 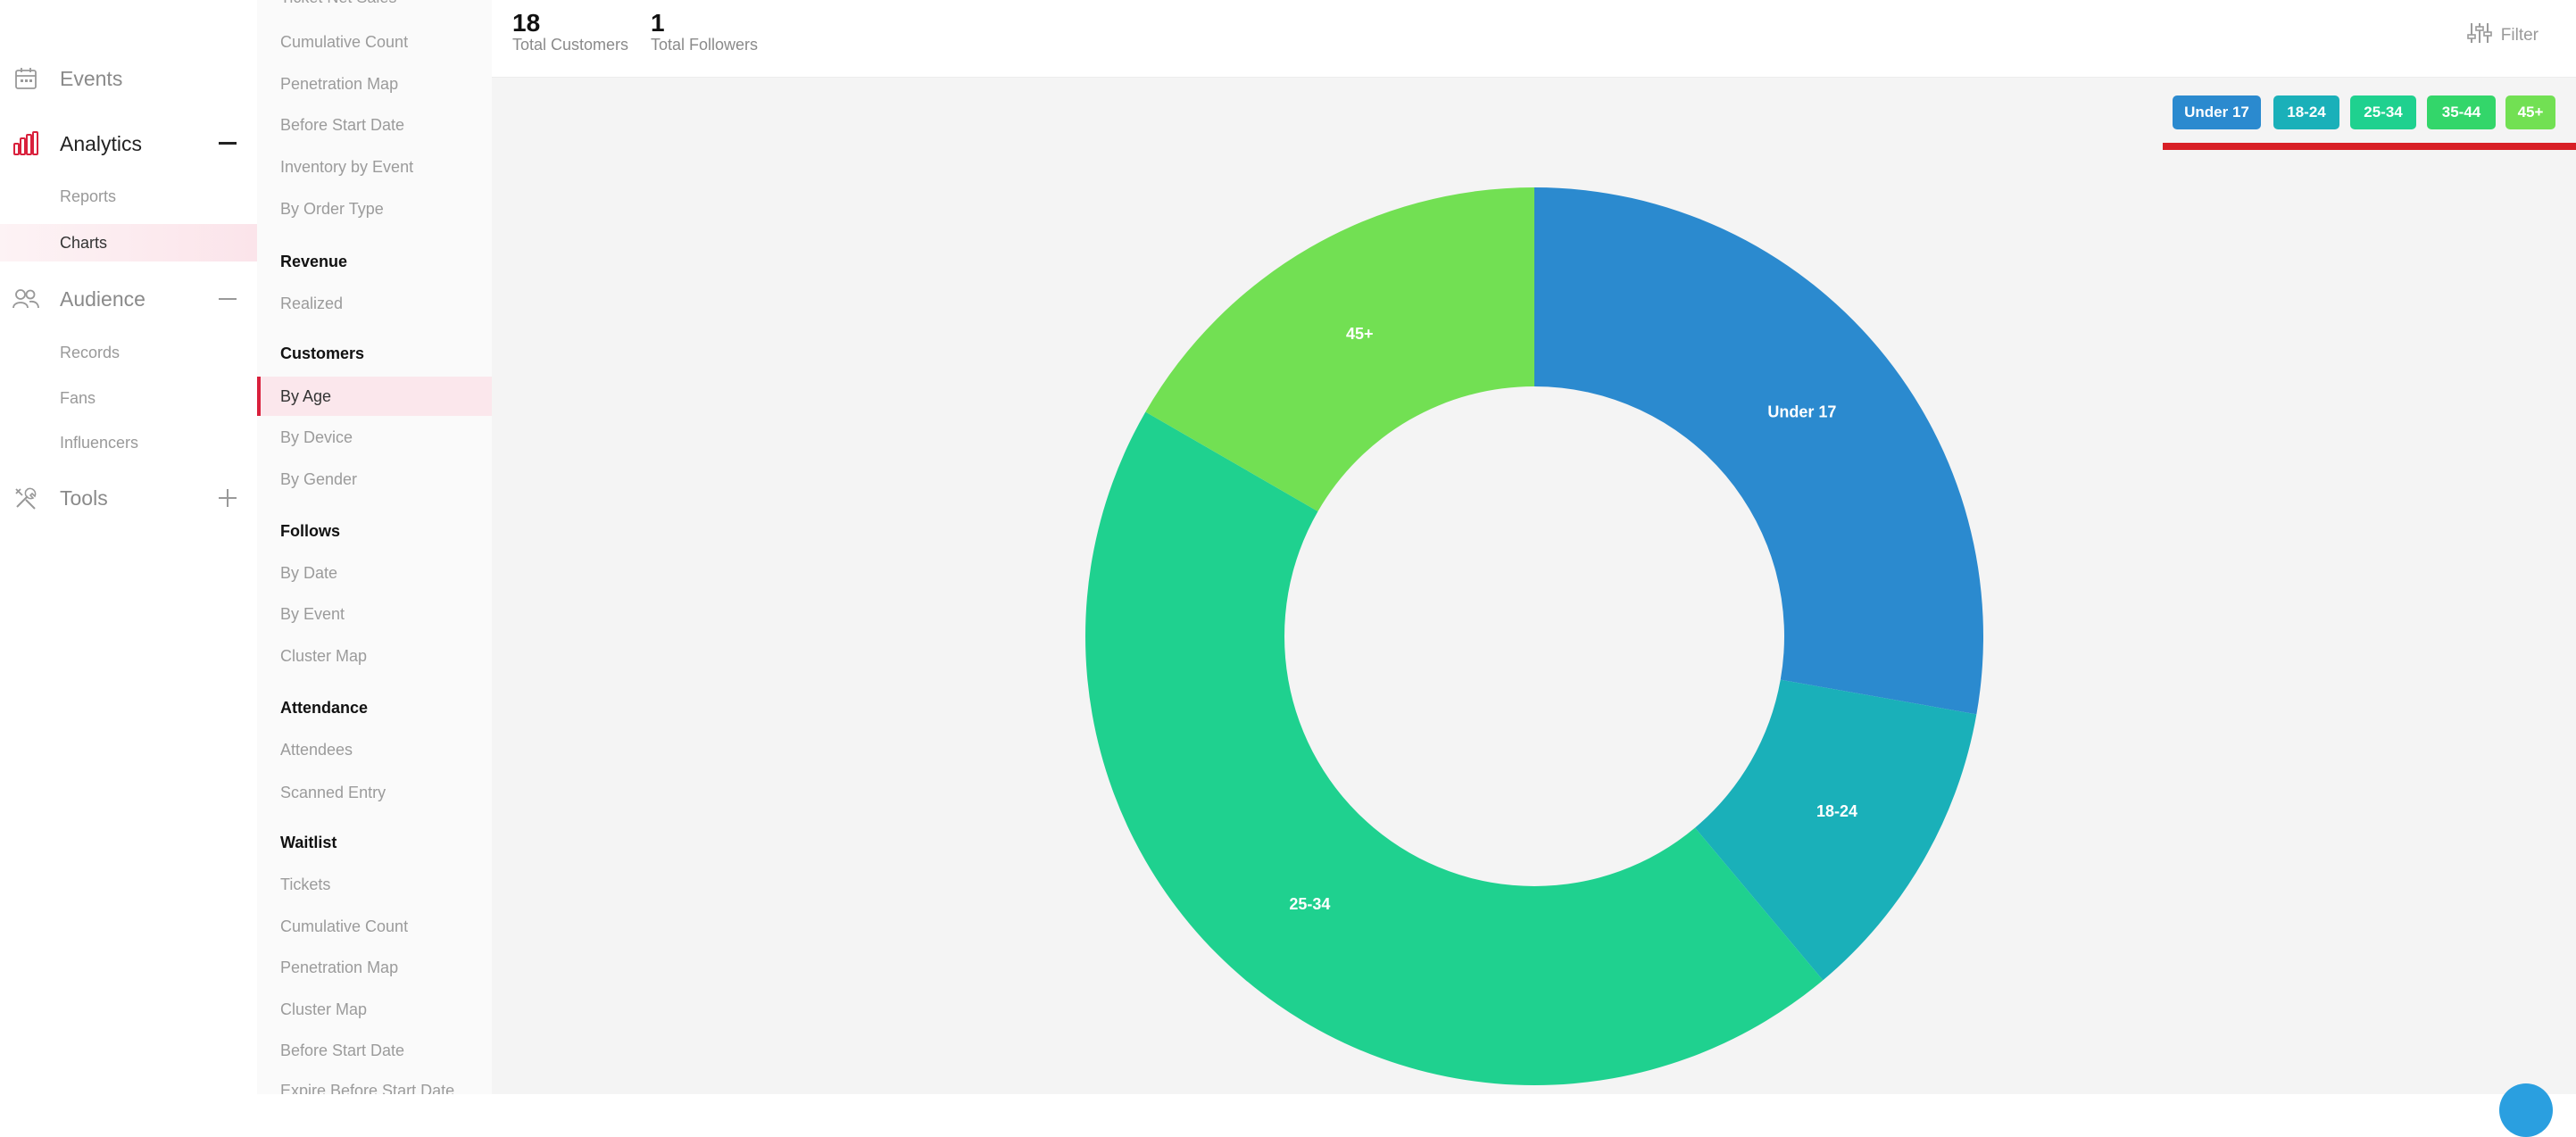 What do you see at coordinates (2520, 35) in the screenshot?
I see `filter-label: Filter` at bounding box center [2520, 35].